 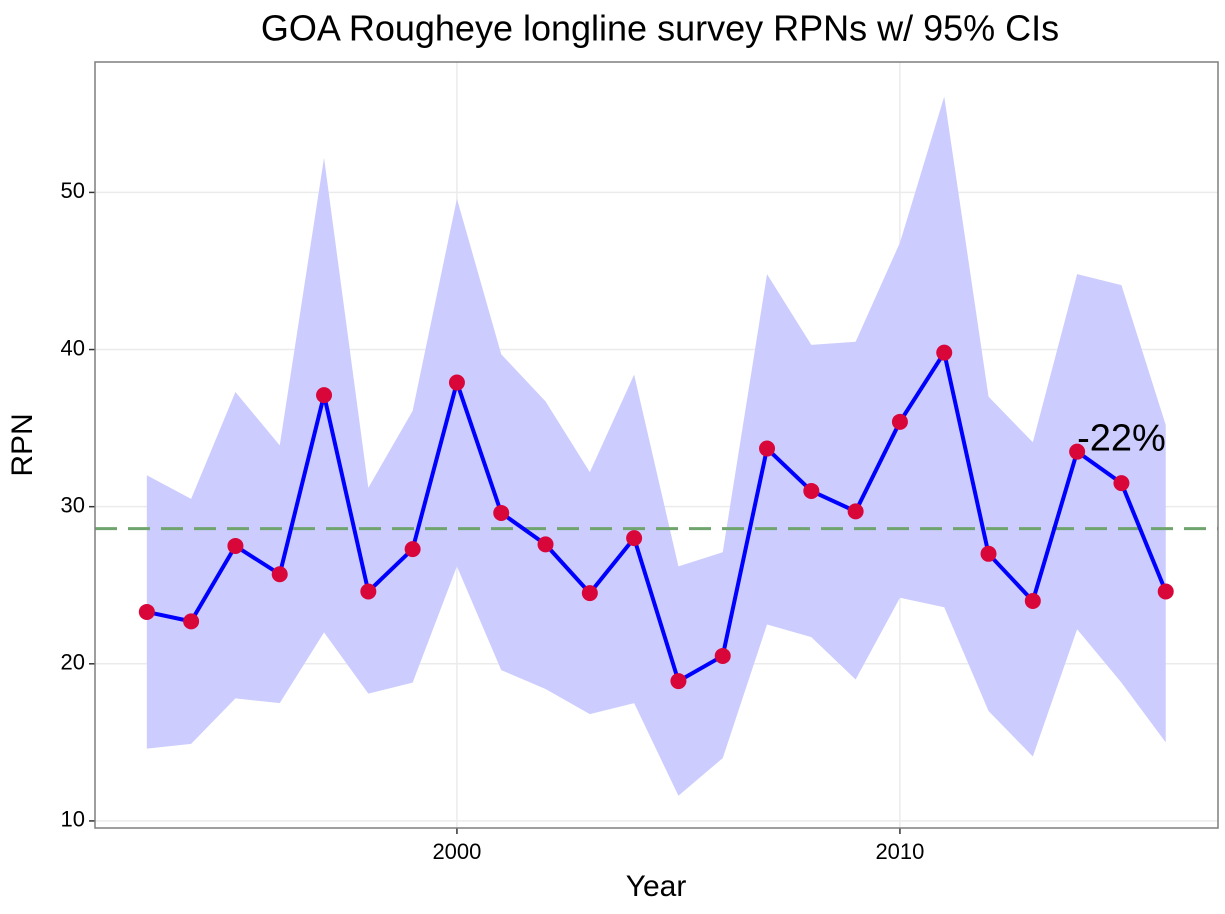 What do you see at coordinates (456, 851) in the screenshot?
I see `x-tick-label: 2000` at bounding box center [456, 851].